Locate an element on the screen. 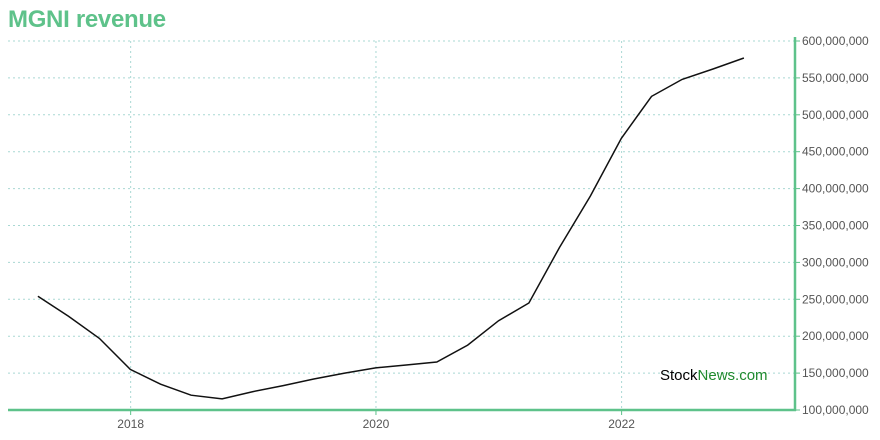  y-tick-label: 250,000,000 is located at coordinates (835, 299).